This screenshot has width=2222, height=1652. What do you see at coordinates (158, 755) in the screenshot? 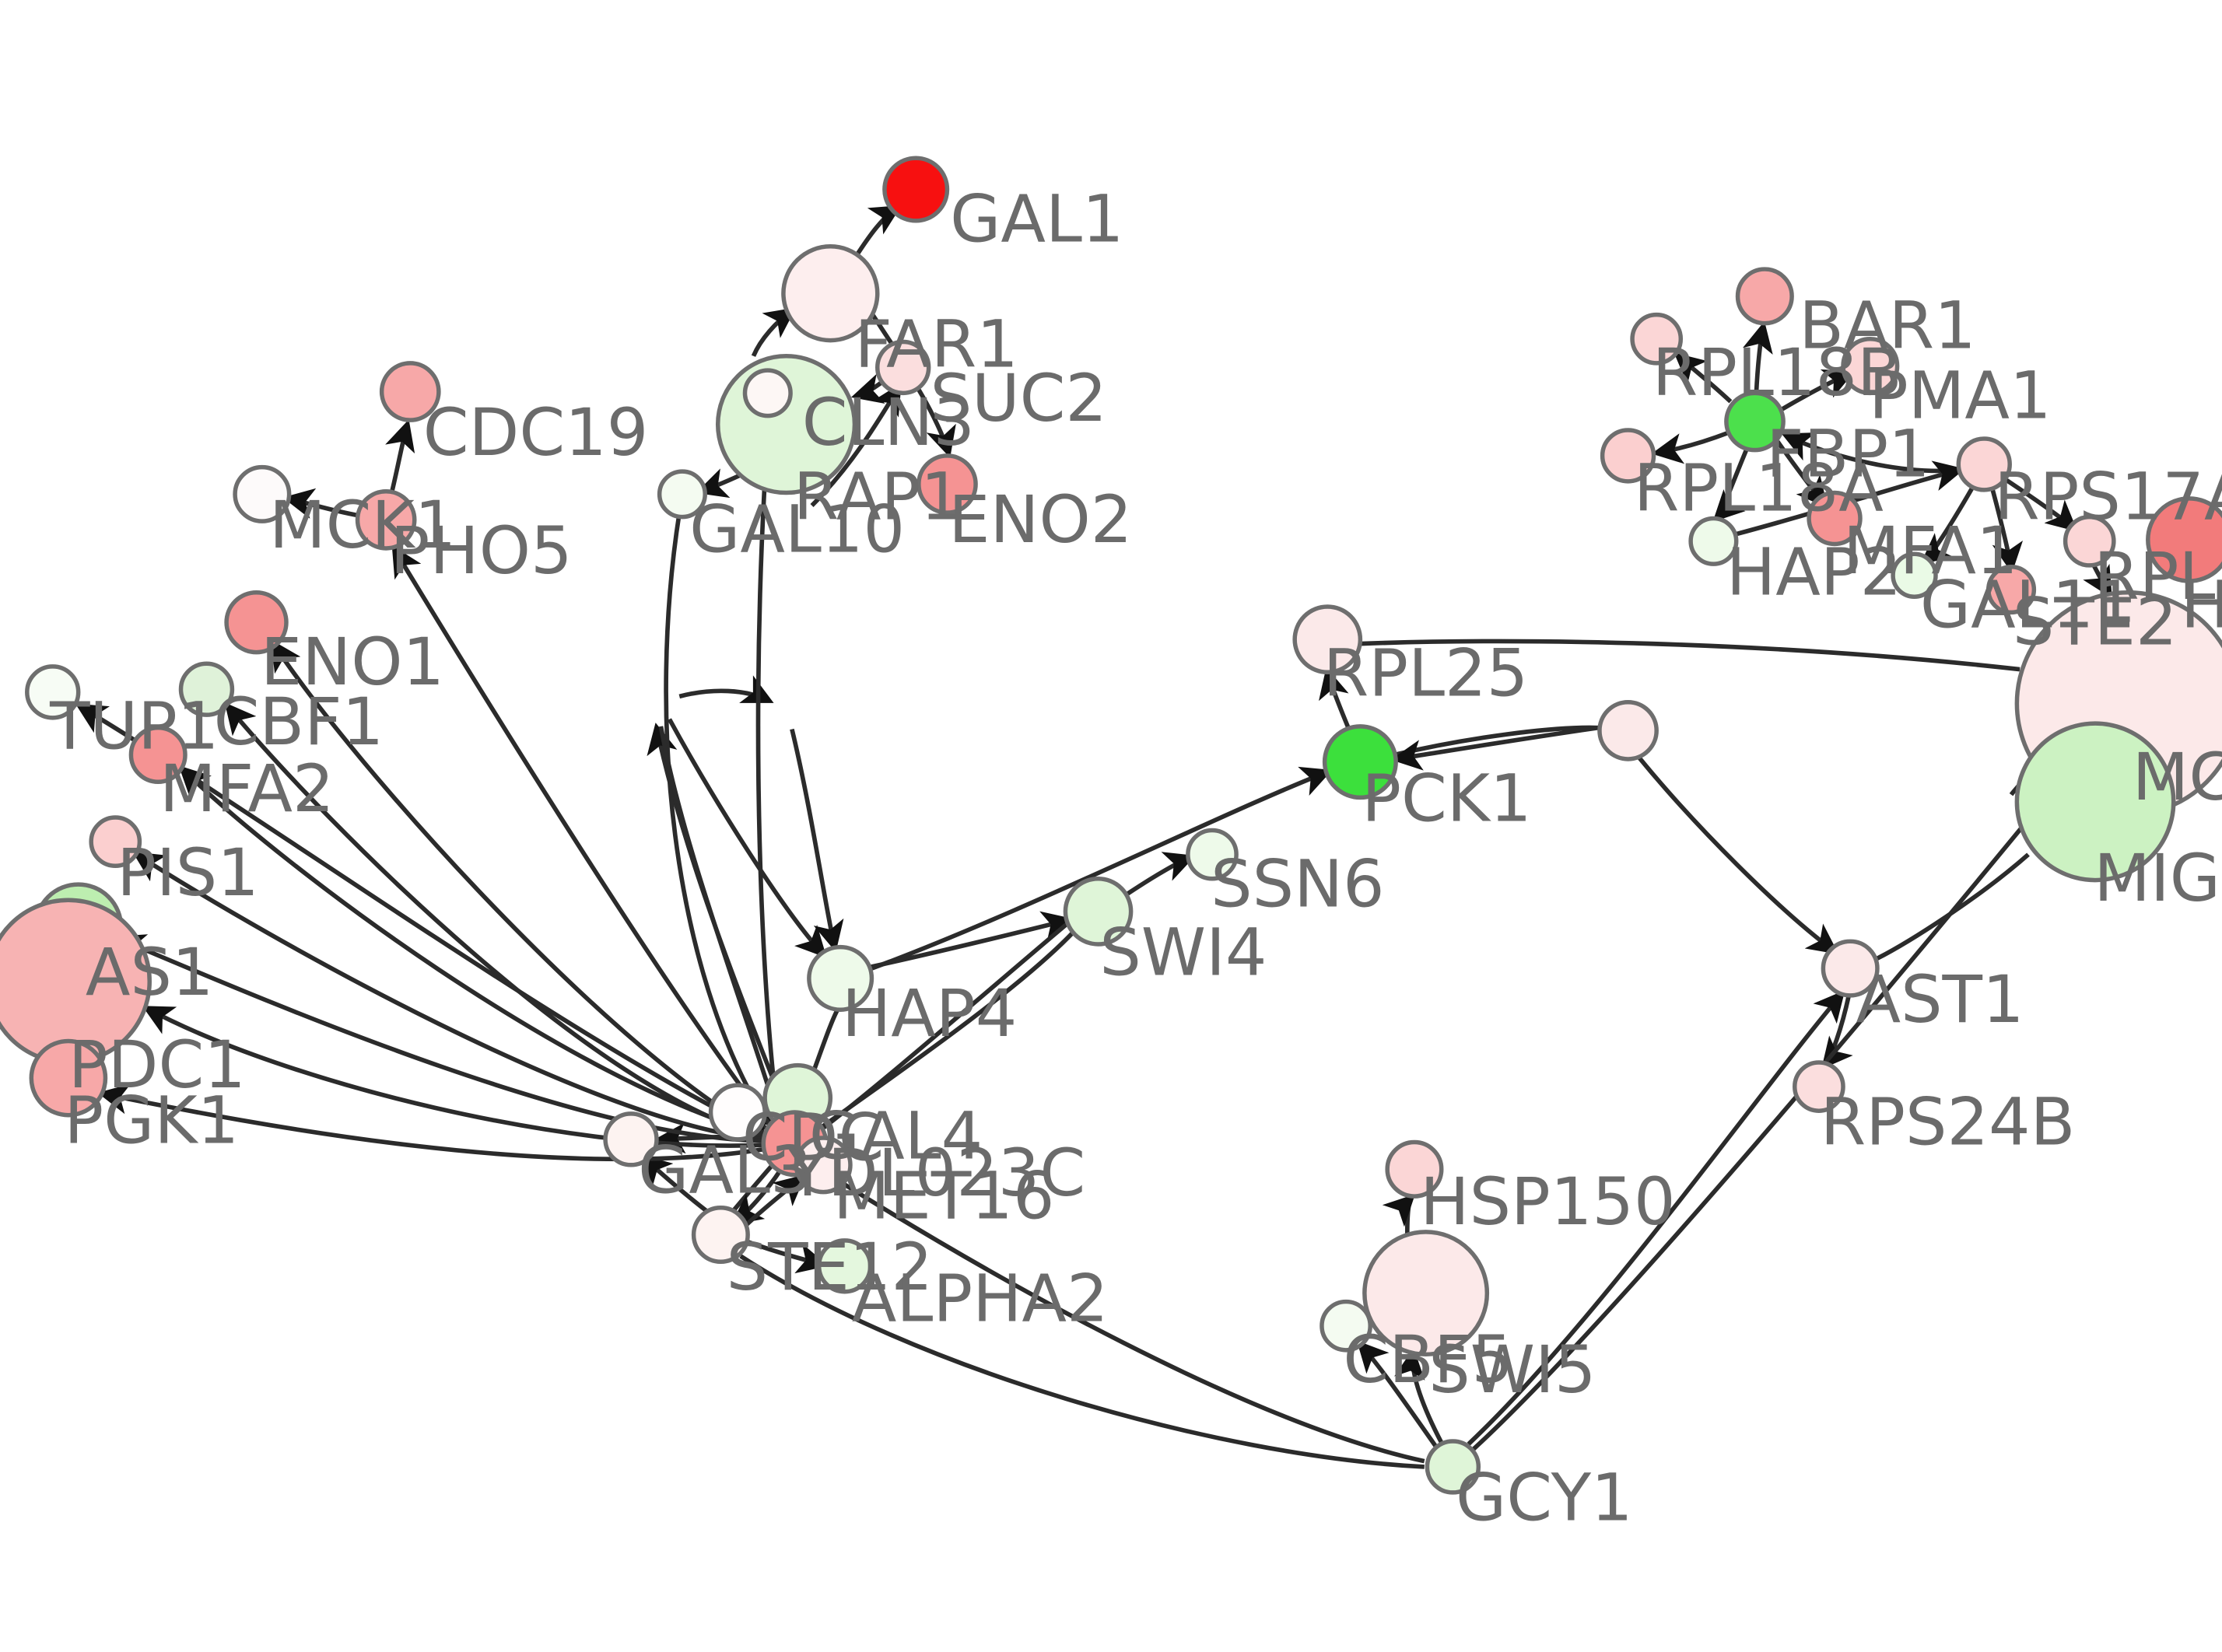
I see `node-mfa2` at bounding box center [158, 755].